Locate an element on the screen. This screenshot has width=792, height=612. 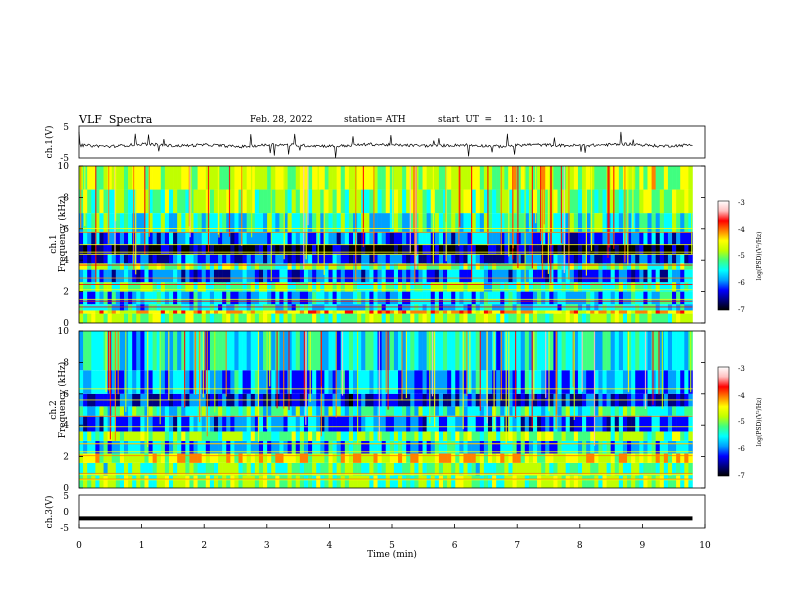
ch2-colorbar-tick: -7 is located at coordinates (741, 476).